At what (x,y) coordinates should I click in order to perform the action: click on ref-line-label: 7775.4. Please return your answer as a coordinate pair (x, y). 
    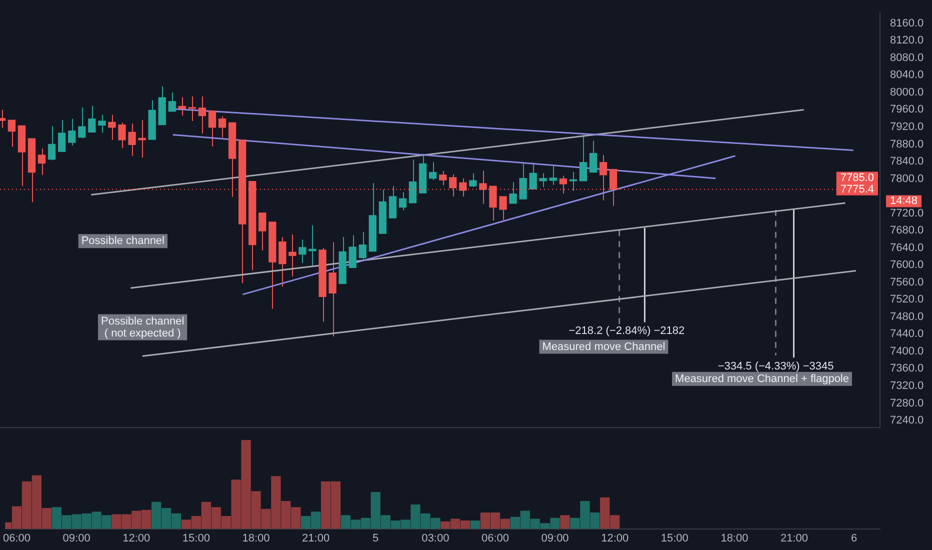
    Looking at the image, I should click on (857, 189).